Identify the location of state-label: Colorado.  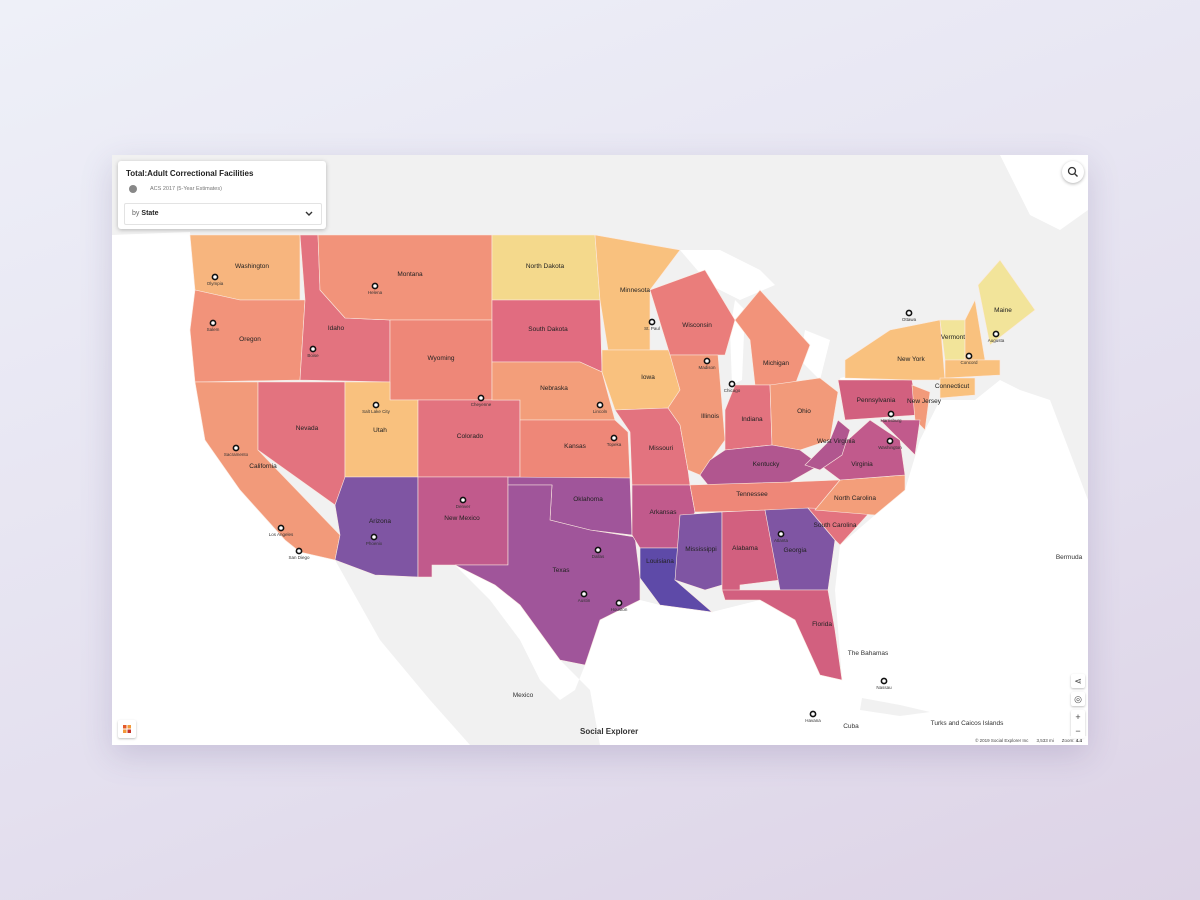
(470, 436).